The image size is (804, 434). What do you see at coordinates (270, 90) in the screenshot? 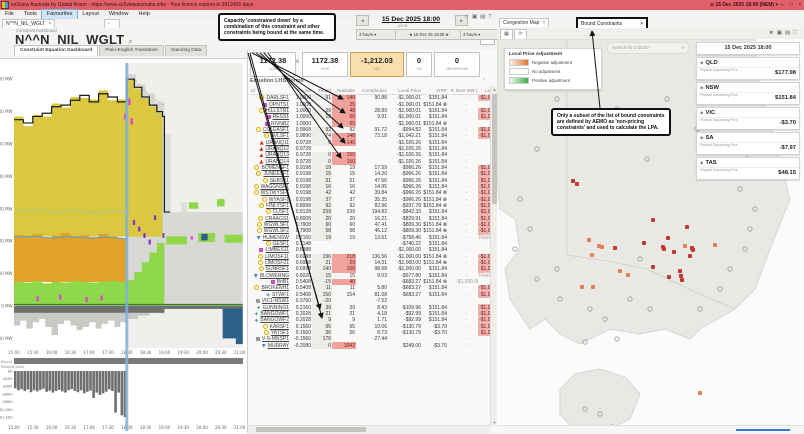
I see `col-header: Id` at bounding box center [270, 90].